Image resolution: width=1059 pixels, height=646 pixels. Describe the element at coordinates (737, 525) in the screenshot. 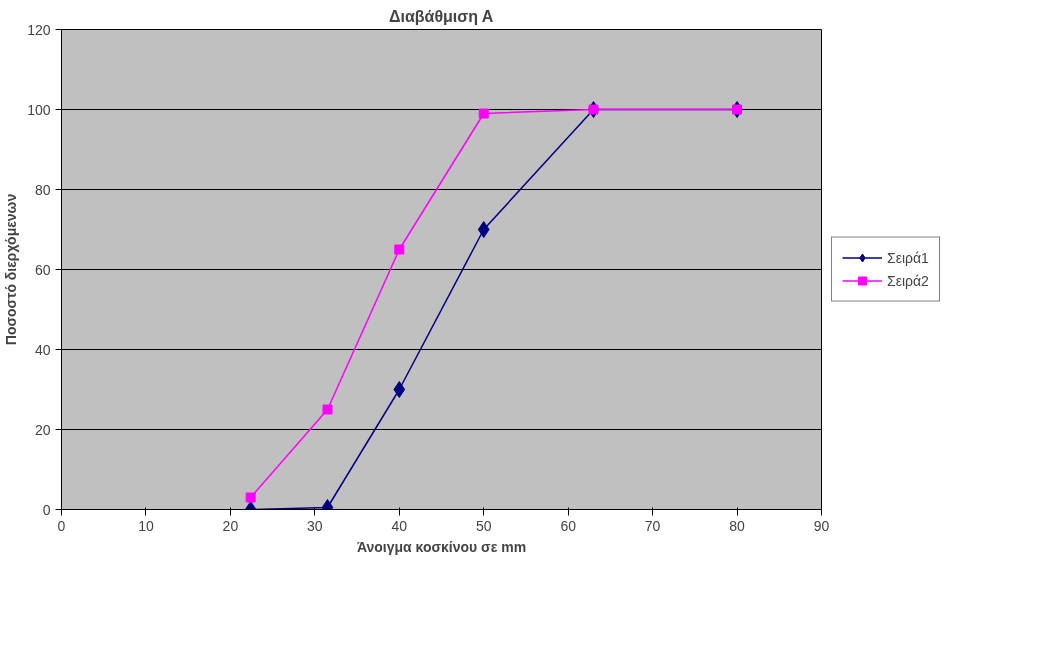

I see `x-tick-label: 80` at that location.